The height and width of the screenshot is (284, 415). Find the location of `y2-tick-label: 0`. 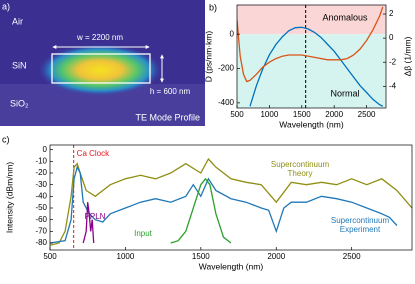

y2-tick-label: 0 is located at coordinates (391, 37).